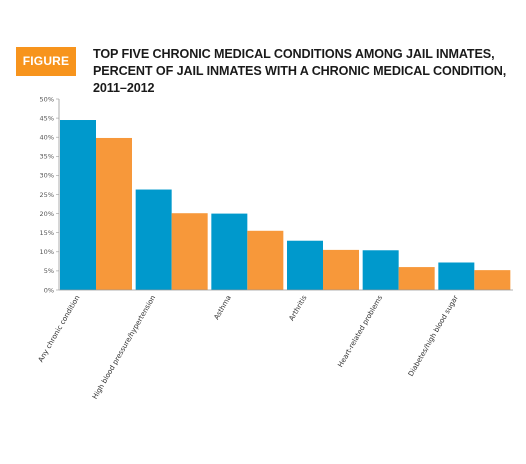 The image size is (526, 464). I want to click on x-category-label: Heart-related problems, so click(360, 331).